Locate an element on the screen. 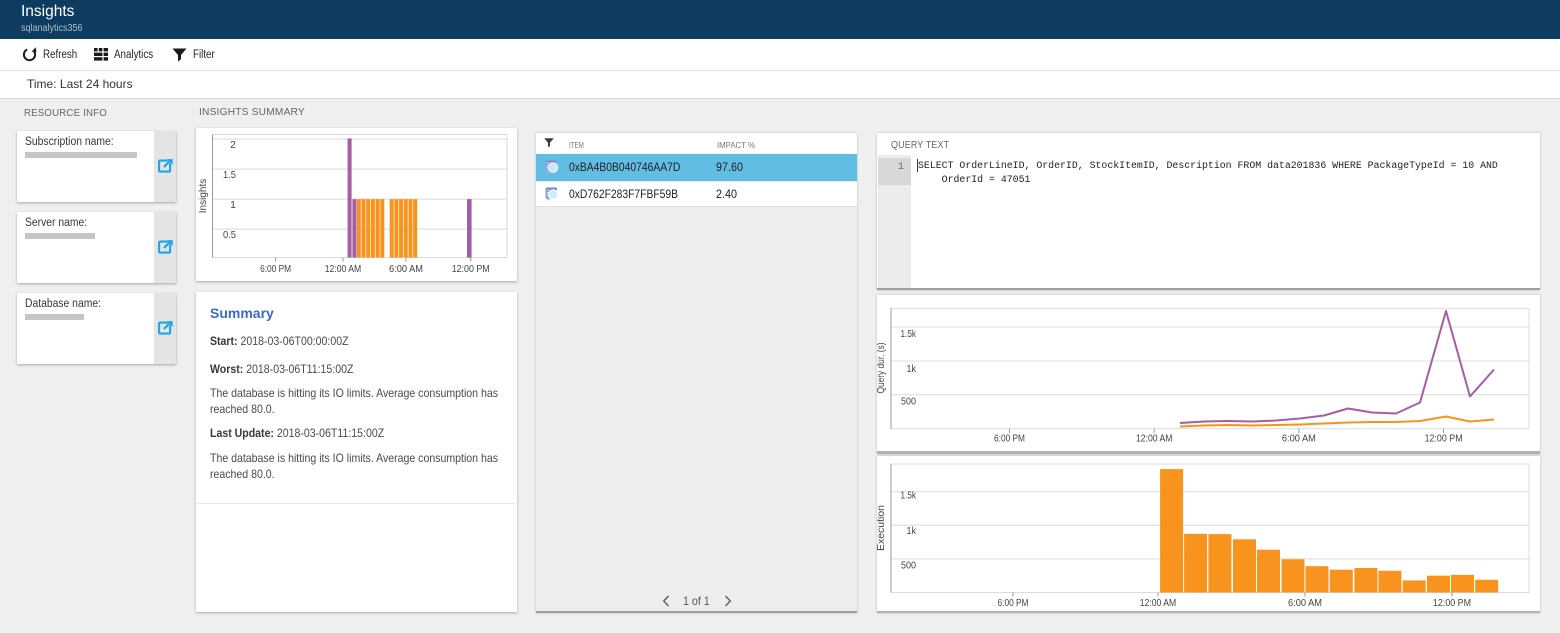 This screenshot has width=1560, height=633. svg-text: 1 is located at coordinates (233, 205).